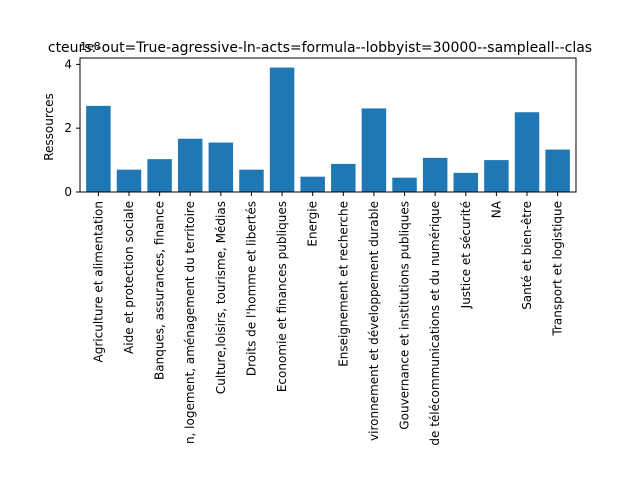 The width and height of the screenshot is (640, 480). Describe the element at coordinates (496, 209) in the screenshot. I see `x-tick-label: NA` at that location.